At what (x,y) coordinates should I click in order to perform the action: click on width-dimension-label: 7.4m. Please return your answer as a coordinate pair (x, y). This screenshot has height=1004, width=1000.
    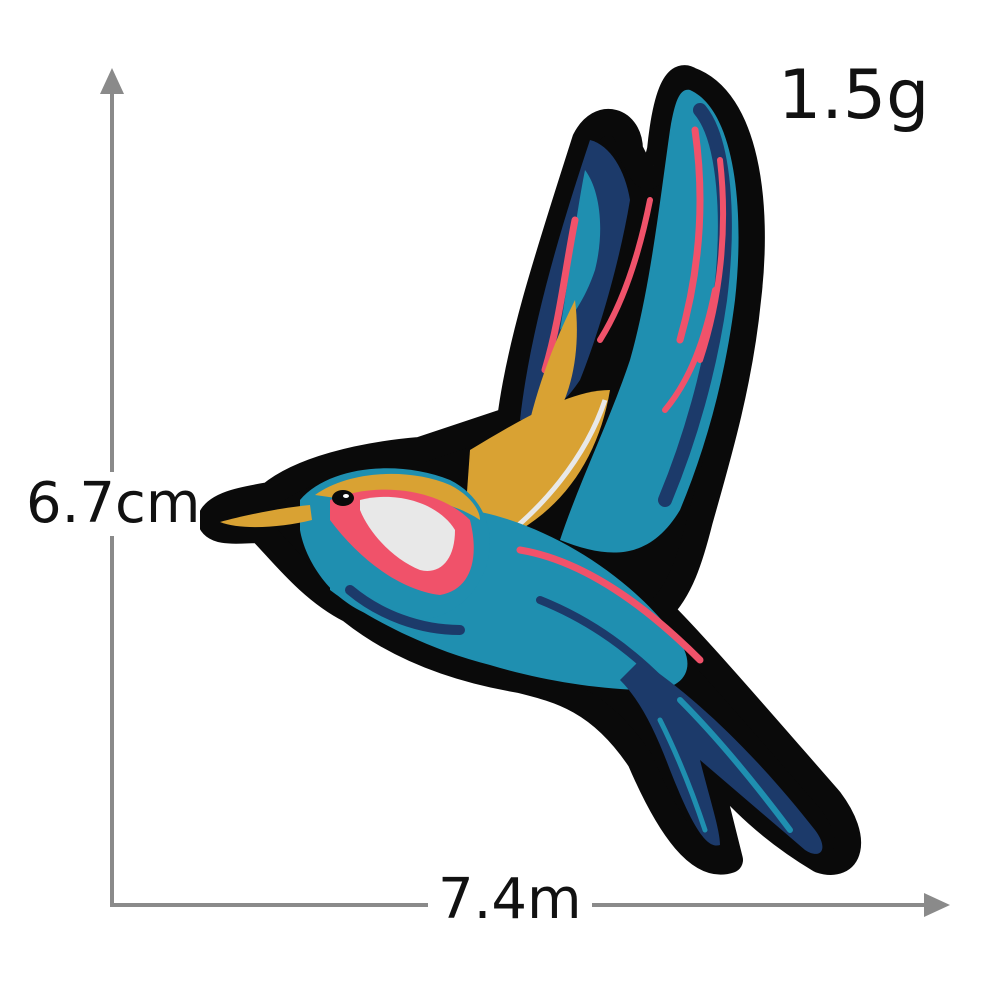
    Looking at the image, I should click on (510, 900).